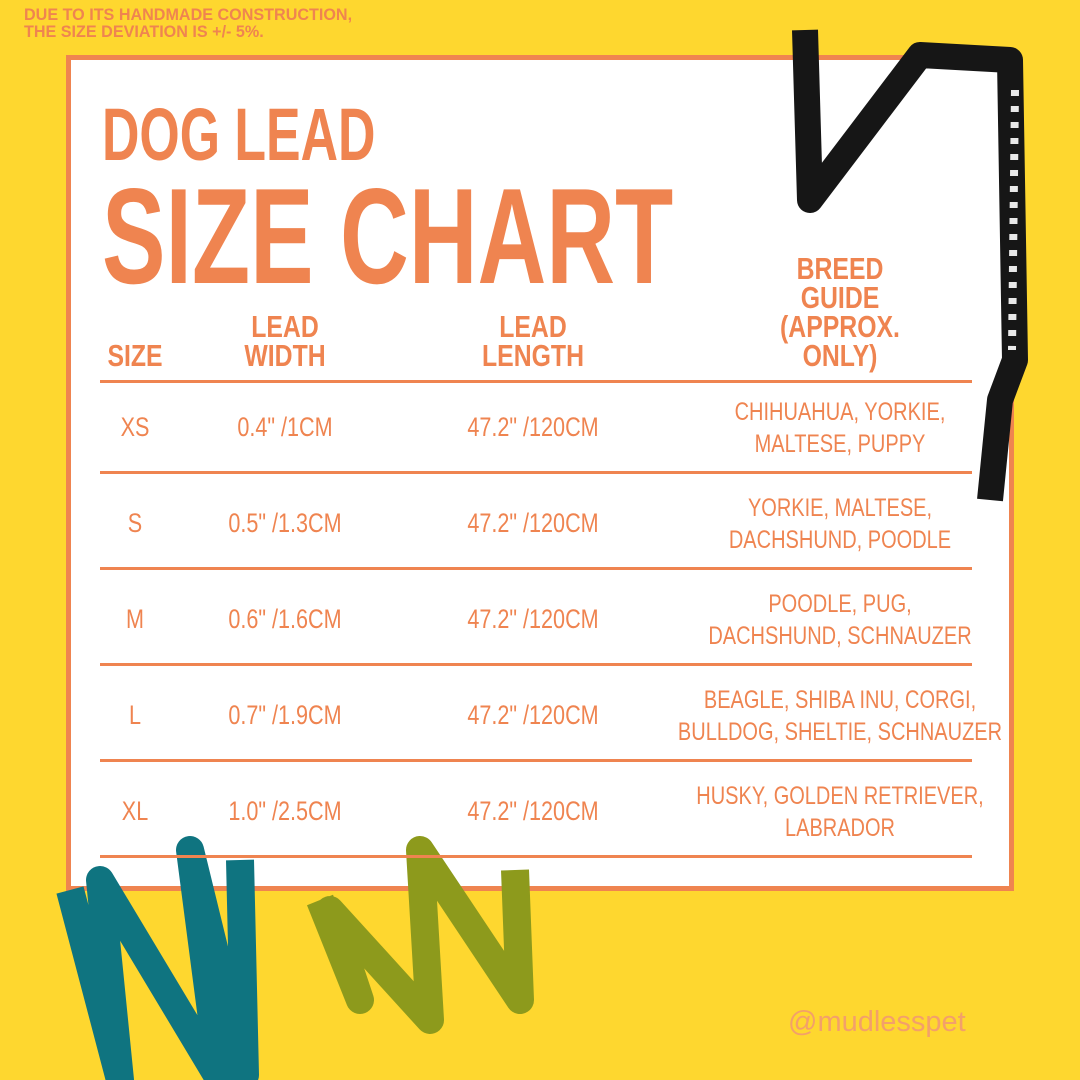 The image size is (1080, 1080). Describe the element at coordinates (239, 134) in the screenshot. I see `title-line: DOG LEAD` at that location.